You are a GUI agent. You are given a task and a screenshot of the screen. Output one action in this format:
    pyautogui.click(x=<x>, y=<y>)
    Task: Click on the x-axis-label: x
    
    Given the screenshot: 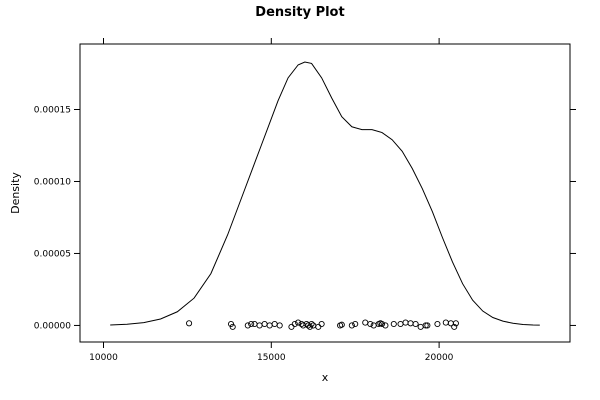 What is the action you would take?
    pyautogui.click(x=325, y=377)
    